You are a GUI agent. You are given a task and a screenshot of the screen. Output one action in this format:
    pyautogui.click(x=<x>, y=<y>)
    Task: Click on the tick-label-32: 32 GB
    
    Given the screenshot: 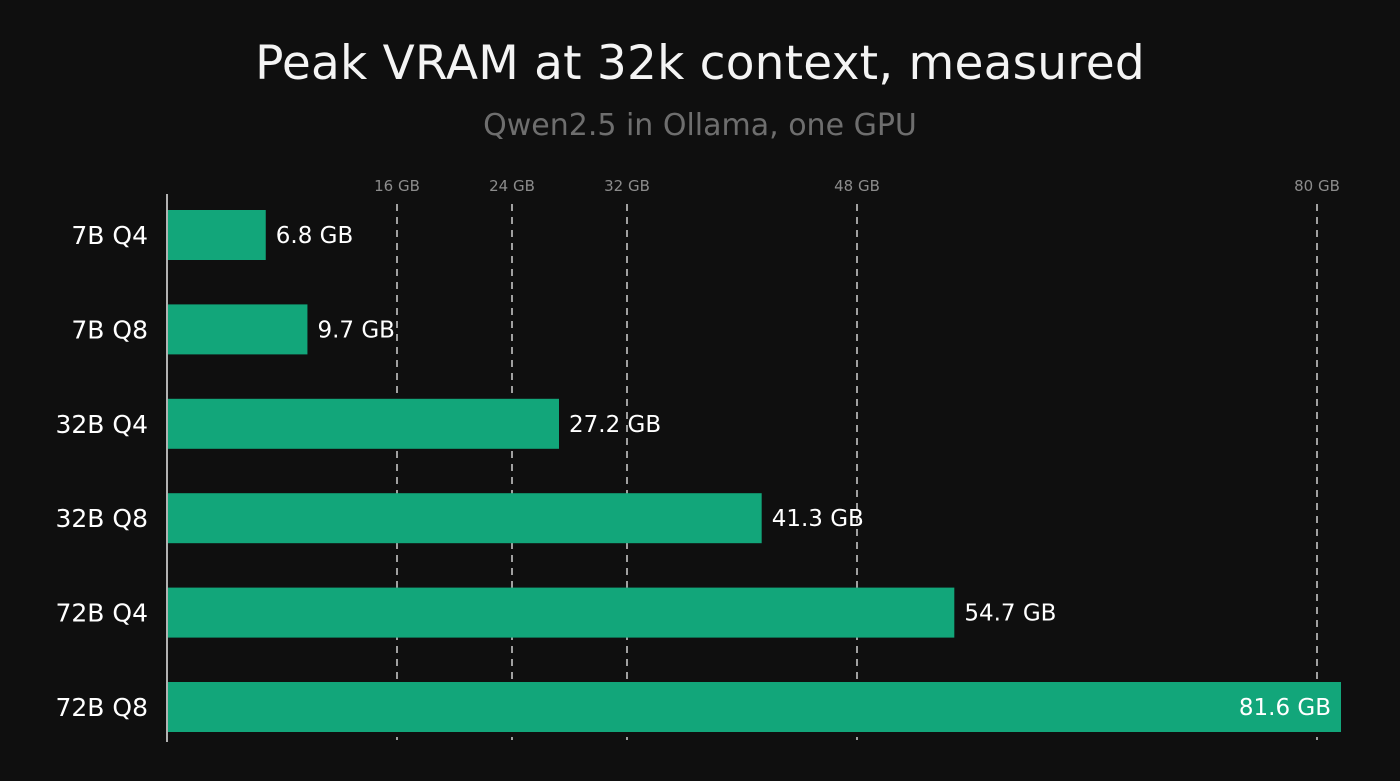 What is the action you would take?
    pyautogui.click(x=627, y=186)
    